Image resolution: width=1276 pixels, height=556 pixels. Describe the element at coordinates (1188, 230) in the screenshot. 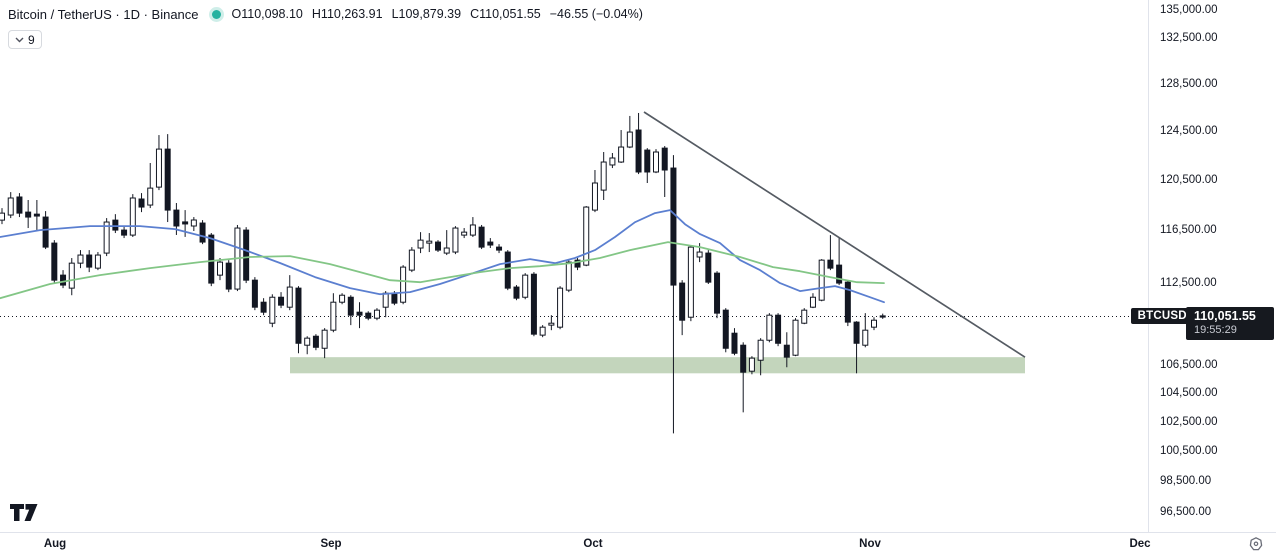

I see `price-axis-label: 116,500.00` at that location.